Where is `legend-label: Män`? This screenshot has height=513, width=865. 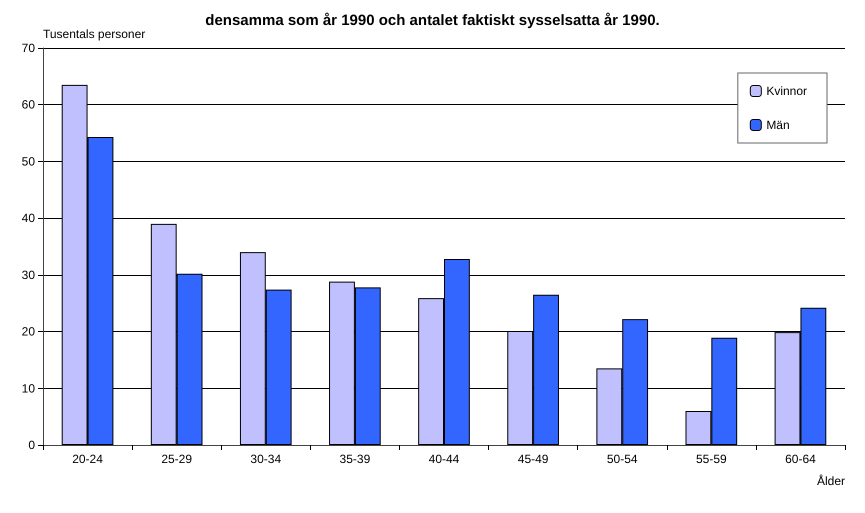 legend-label: Män is located at coordinates (778, 125).